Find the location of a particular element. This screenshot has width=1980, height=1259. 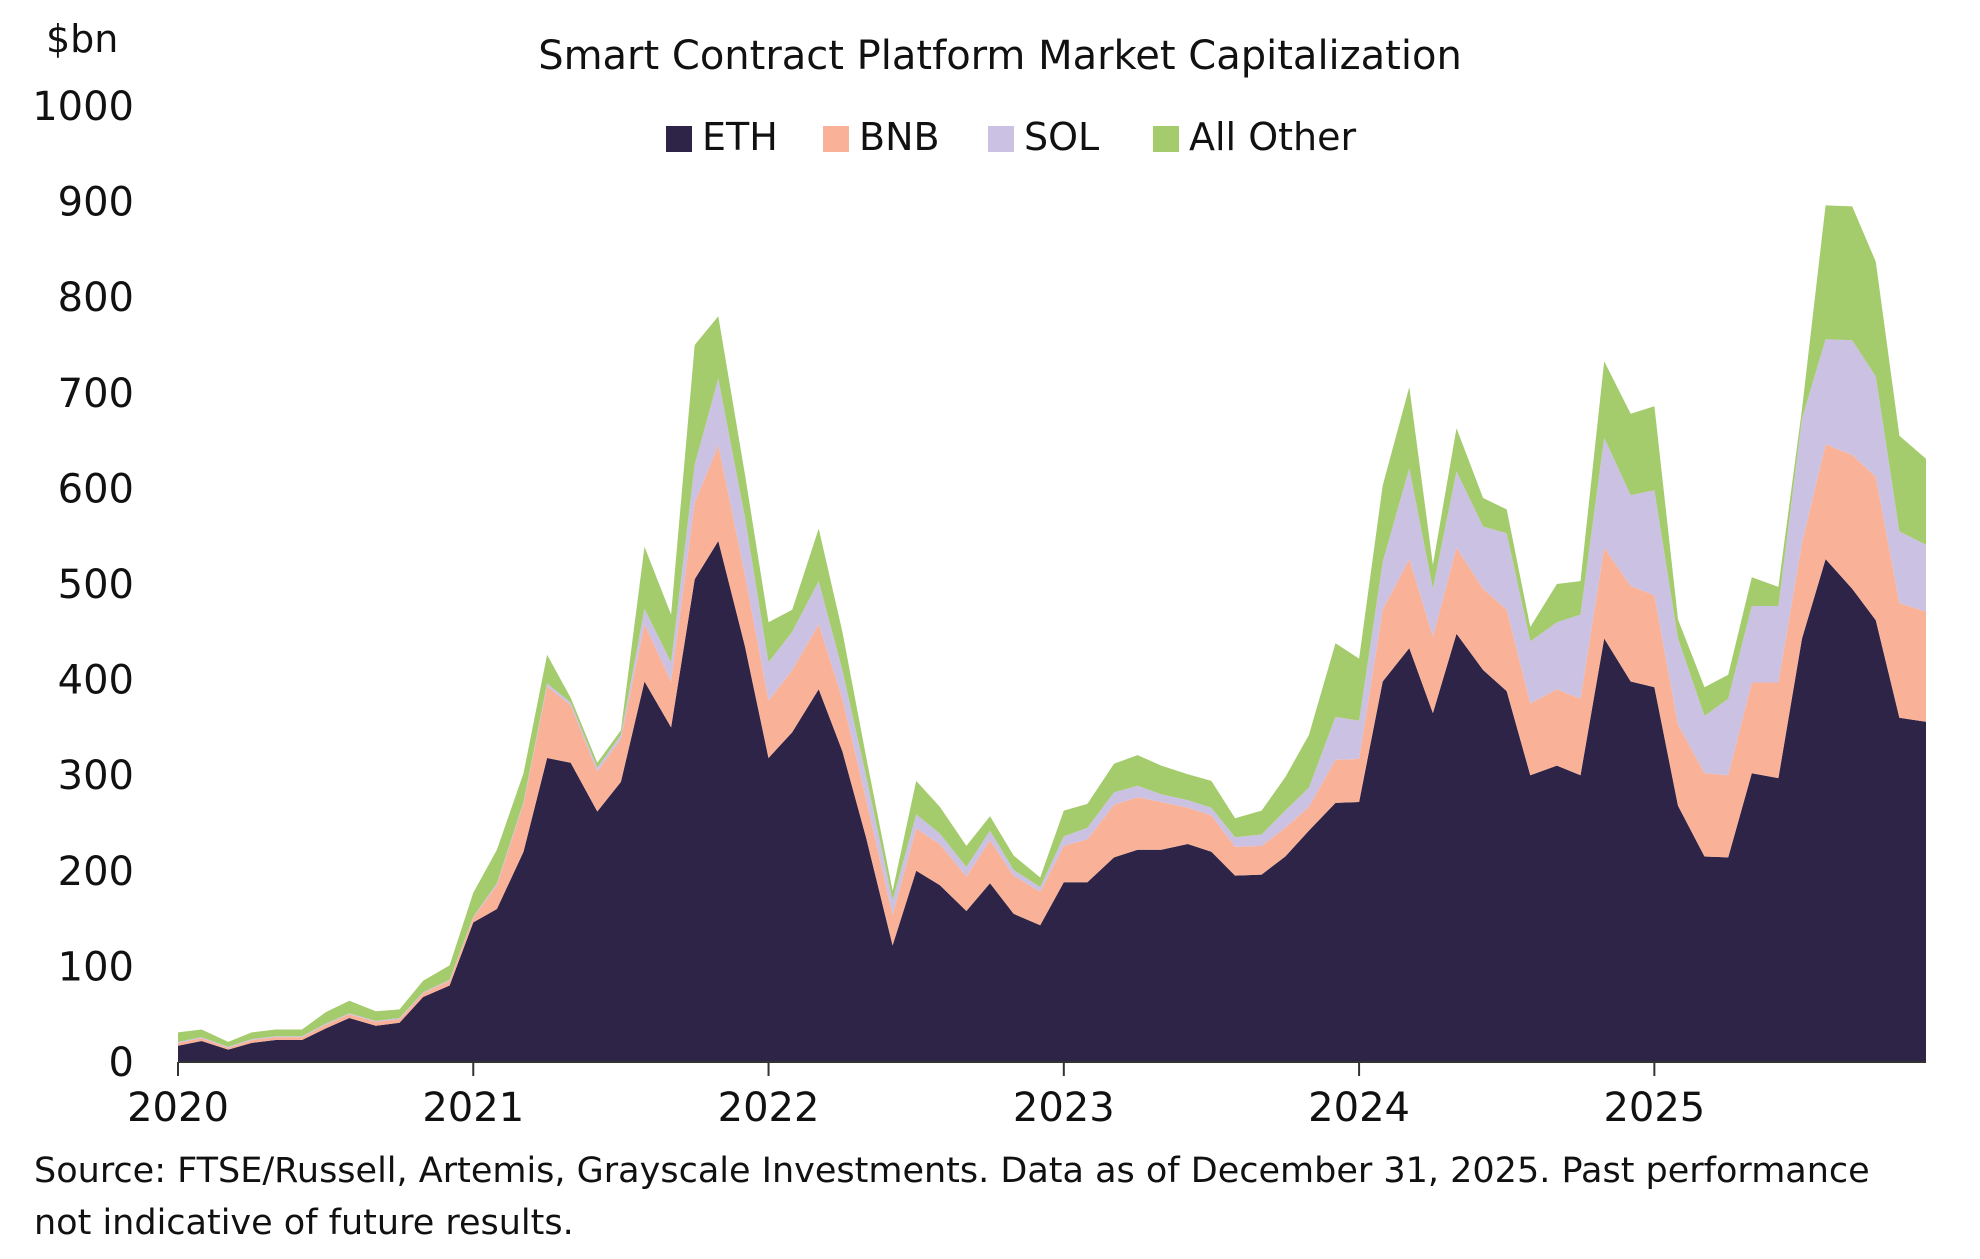

y-tick-label: 600 is located at coordinates (96, 489).